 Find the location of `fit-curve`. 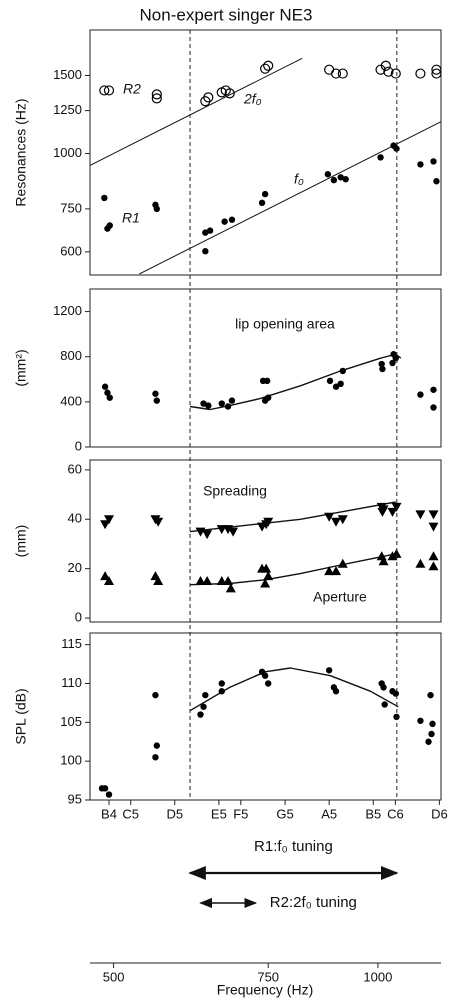

fit-curve is located at coordinates (294, 689).